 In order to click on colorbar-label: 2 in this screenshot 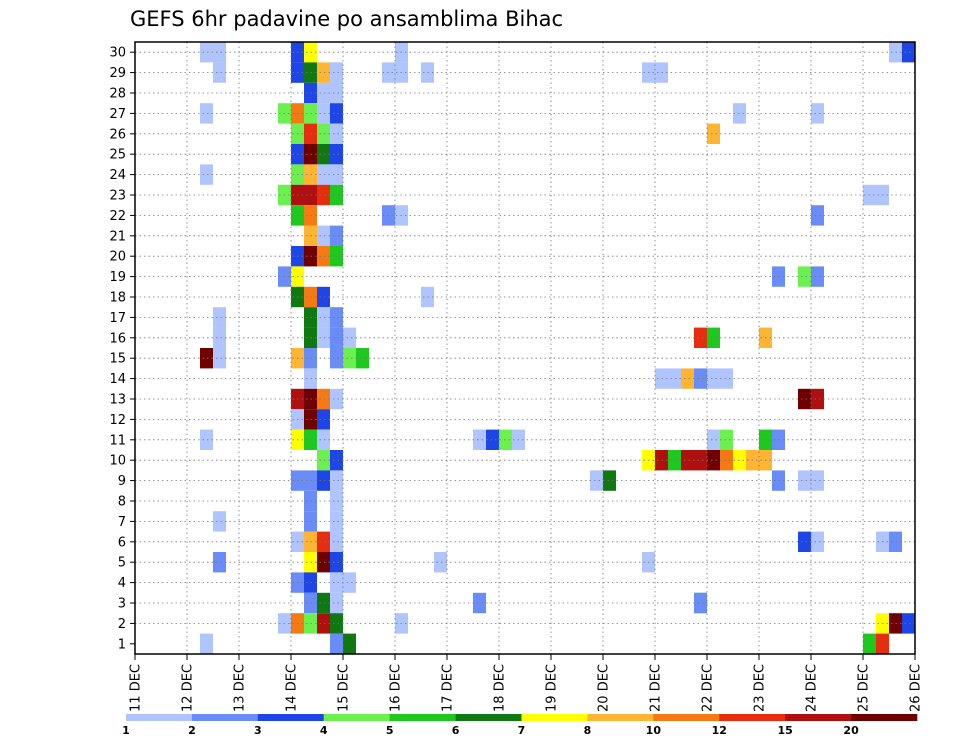, I will do `click(192, 730)`.